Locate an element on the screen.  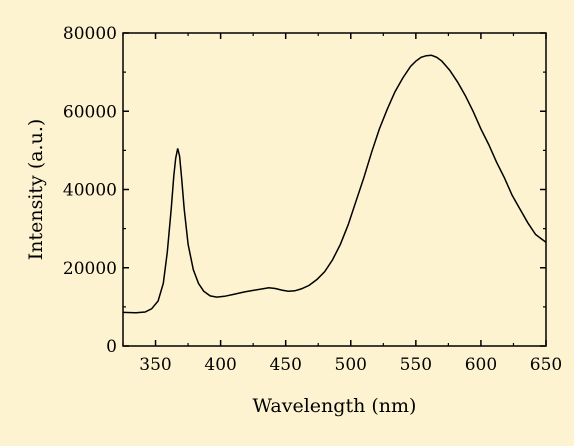
y-tick-label: 80000 is located at coordinates (90, 34).